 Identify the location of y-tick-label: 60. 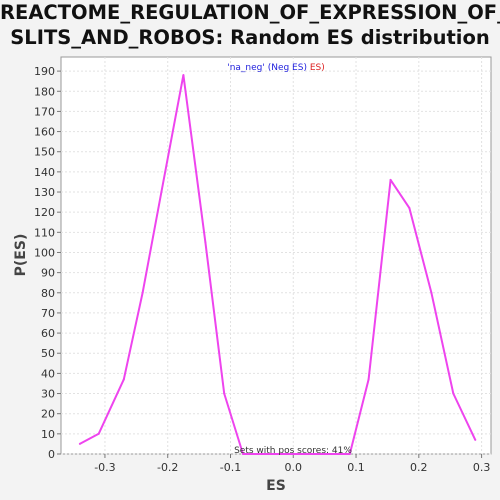
(48, 333).